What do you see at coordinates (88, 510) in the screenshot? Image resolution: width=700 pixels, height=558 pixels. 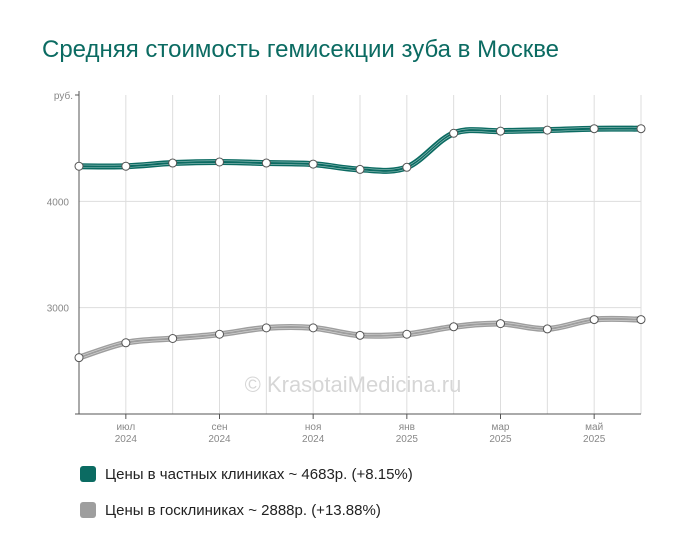 I see `legend-swatch-public` at bounding box center [88, 510].